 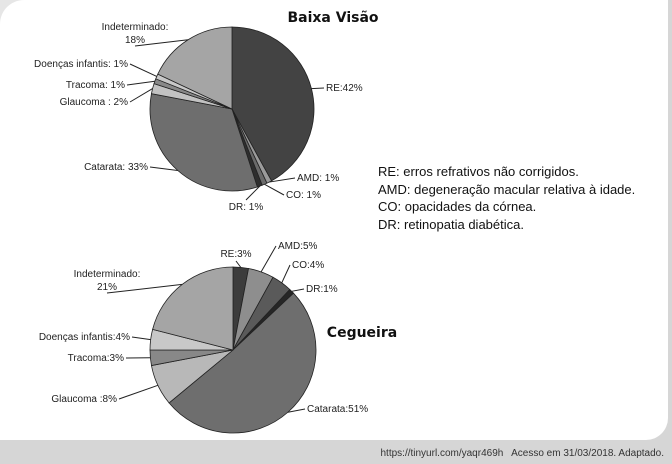 What do you see at coordinates (94, 102) in the screenshot?
I see `slice-label: Glaucoma : 2%` at bounding box center [94, 102].